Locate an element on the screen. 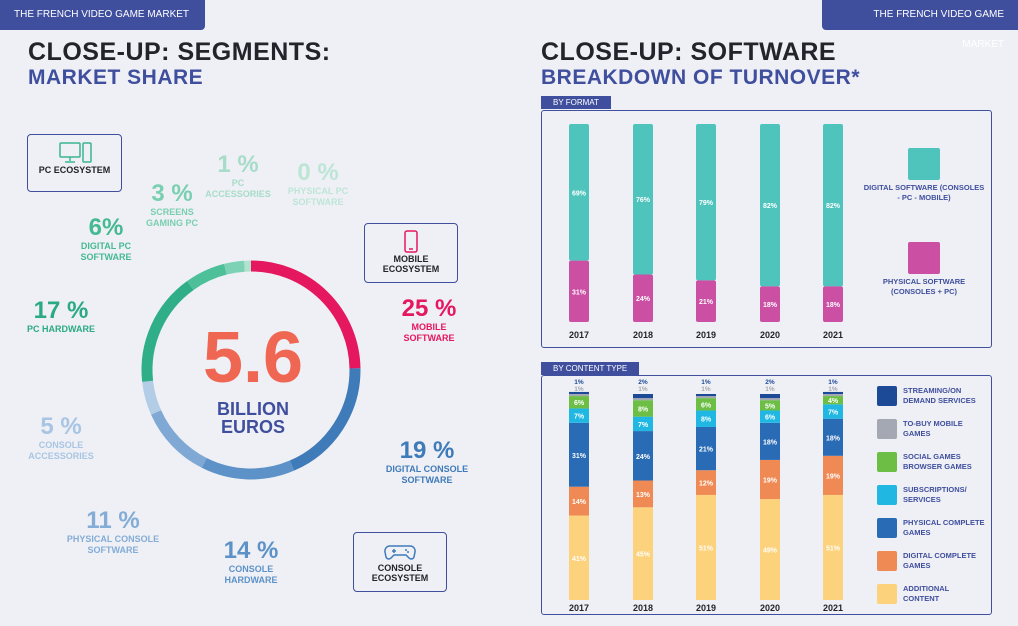 The height and width of the screenshot is (626, 1018). legend-label-digital-complete: DIGITAL COMPLETE GAMES is located at coordinates (940, 560).